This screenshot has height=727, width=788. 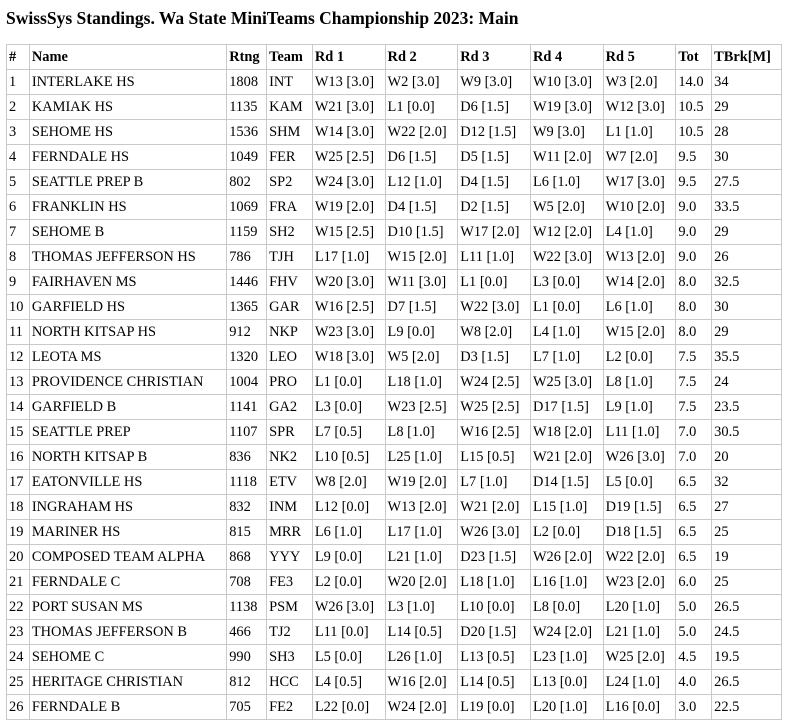 I want to click on cell-tiebreak: 26.5, so click(x=747, y=682).